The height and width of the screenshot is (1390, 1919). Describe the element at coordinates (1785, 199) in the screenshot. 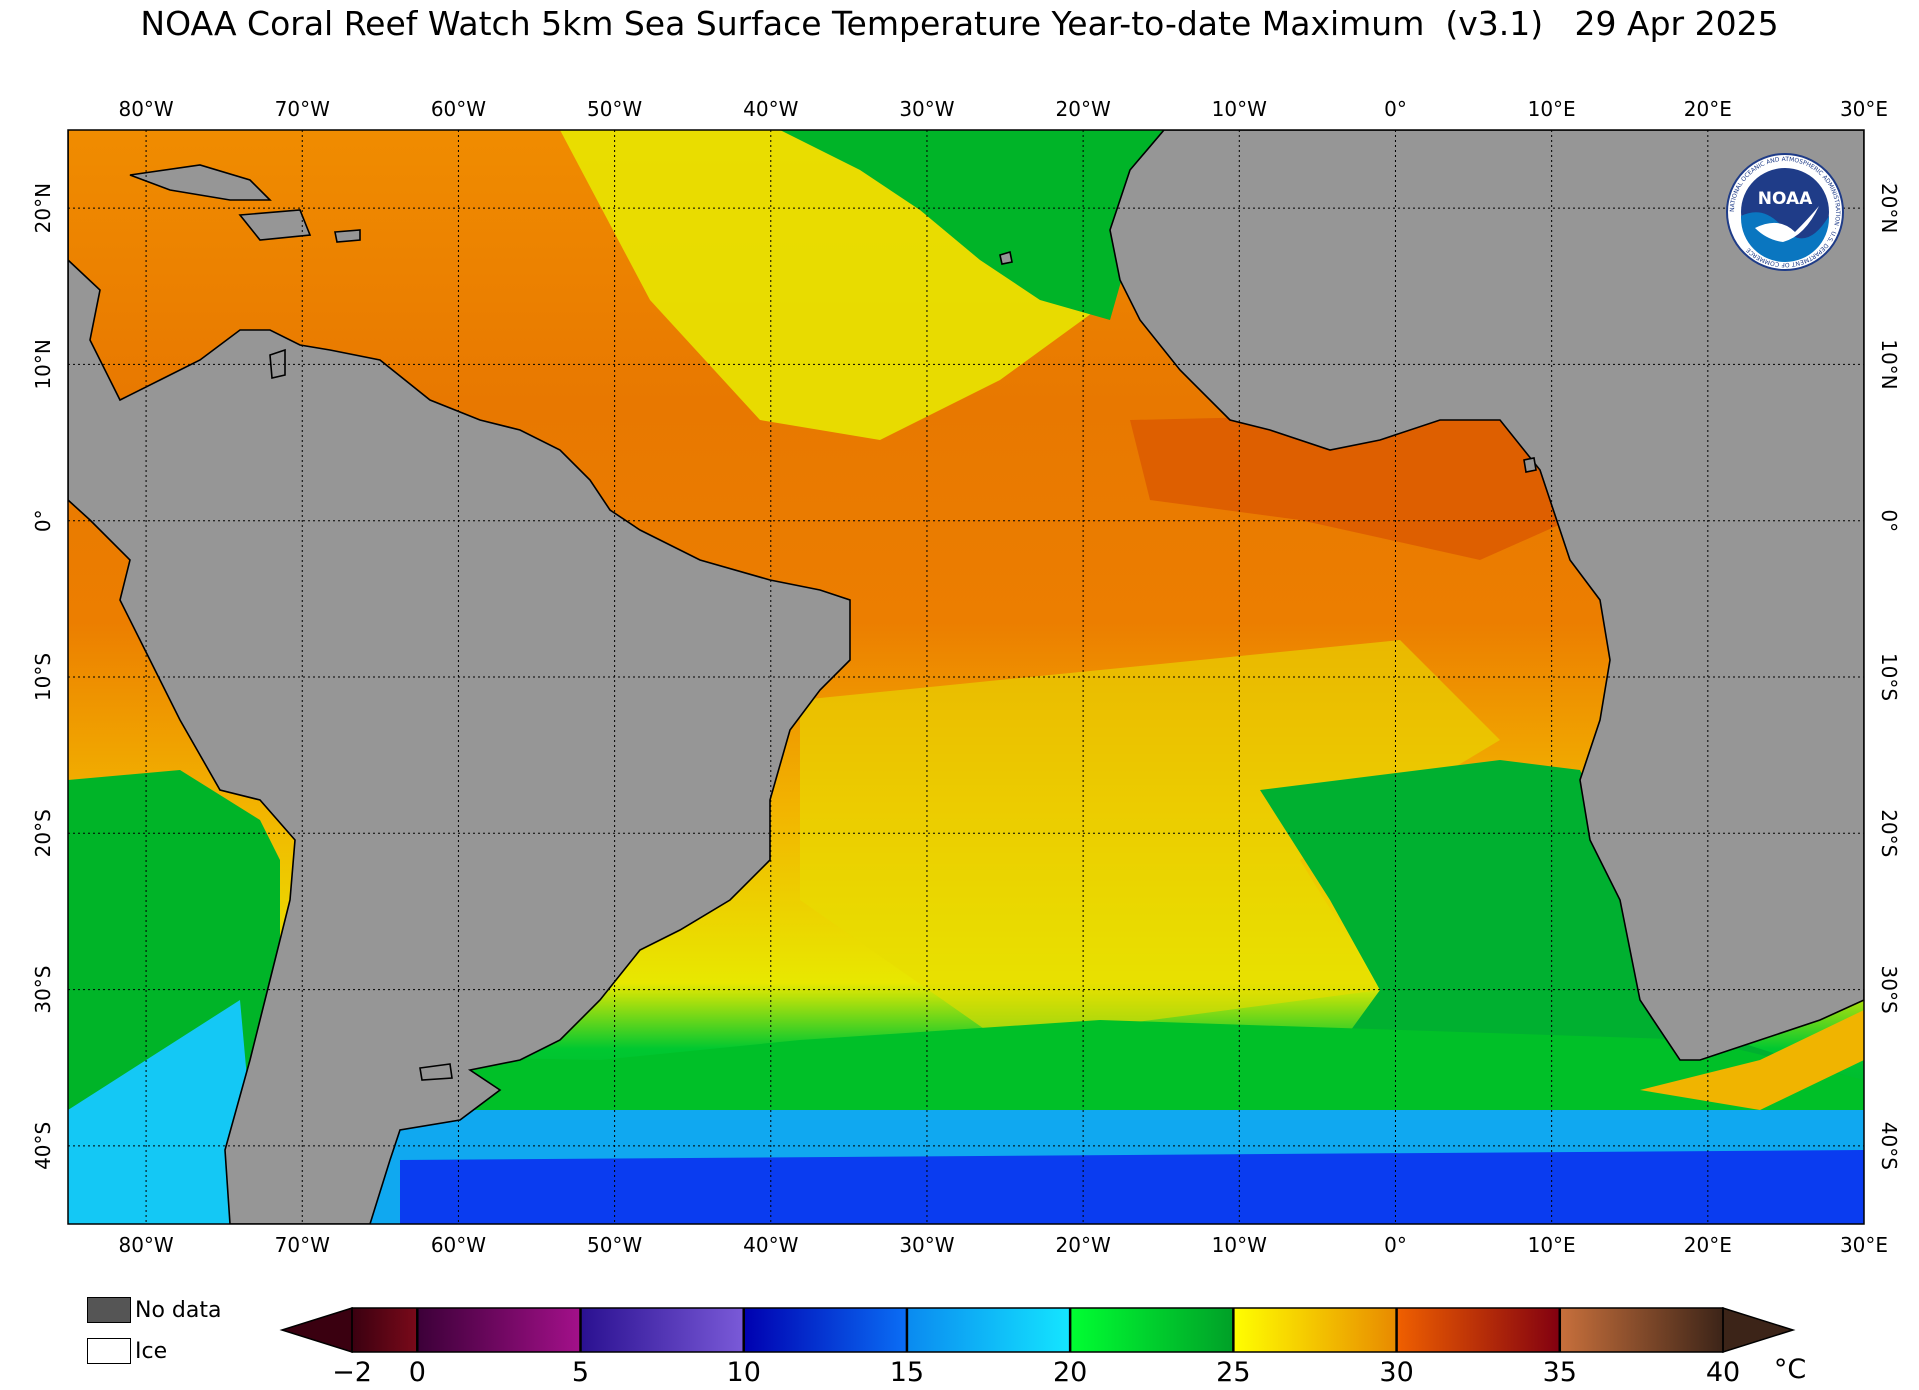

I see `noaa-logo-text: NOAA` at that location.